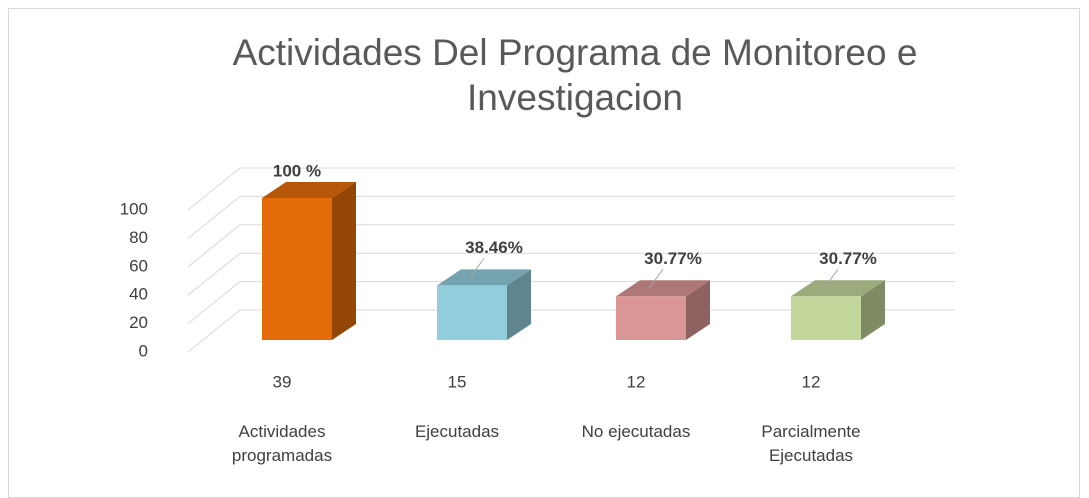 This screenshot has height=498, width=1089. I want to click on count-label: 39, so click(282, 381).